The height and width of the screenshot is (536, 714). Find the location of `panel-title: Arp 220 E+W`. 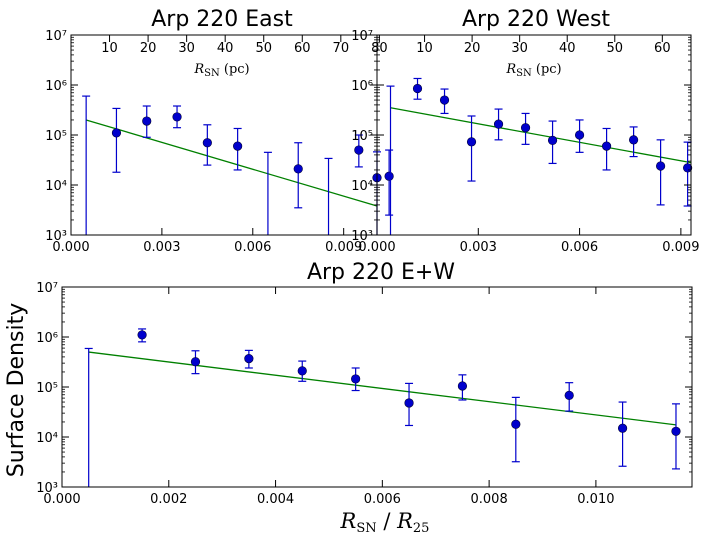

panel-title: Arp 220 E+W is located at coordinates (381, 272).